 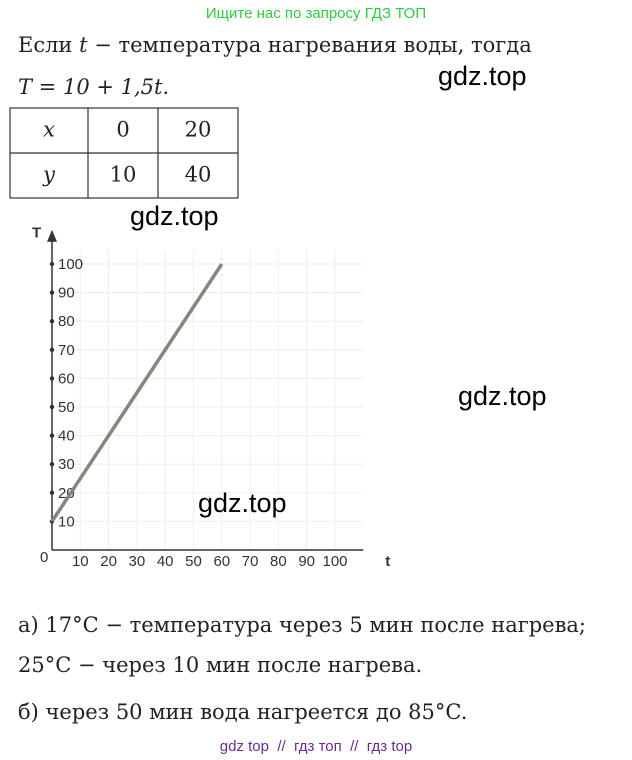 What do you see at coordinates (242, 712) in the screenshot?
I see `answer-line: б) через 50 мин вода нагреется до 85°C.` at bounding box center [242, 712].